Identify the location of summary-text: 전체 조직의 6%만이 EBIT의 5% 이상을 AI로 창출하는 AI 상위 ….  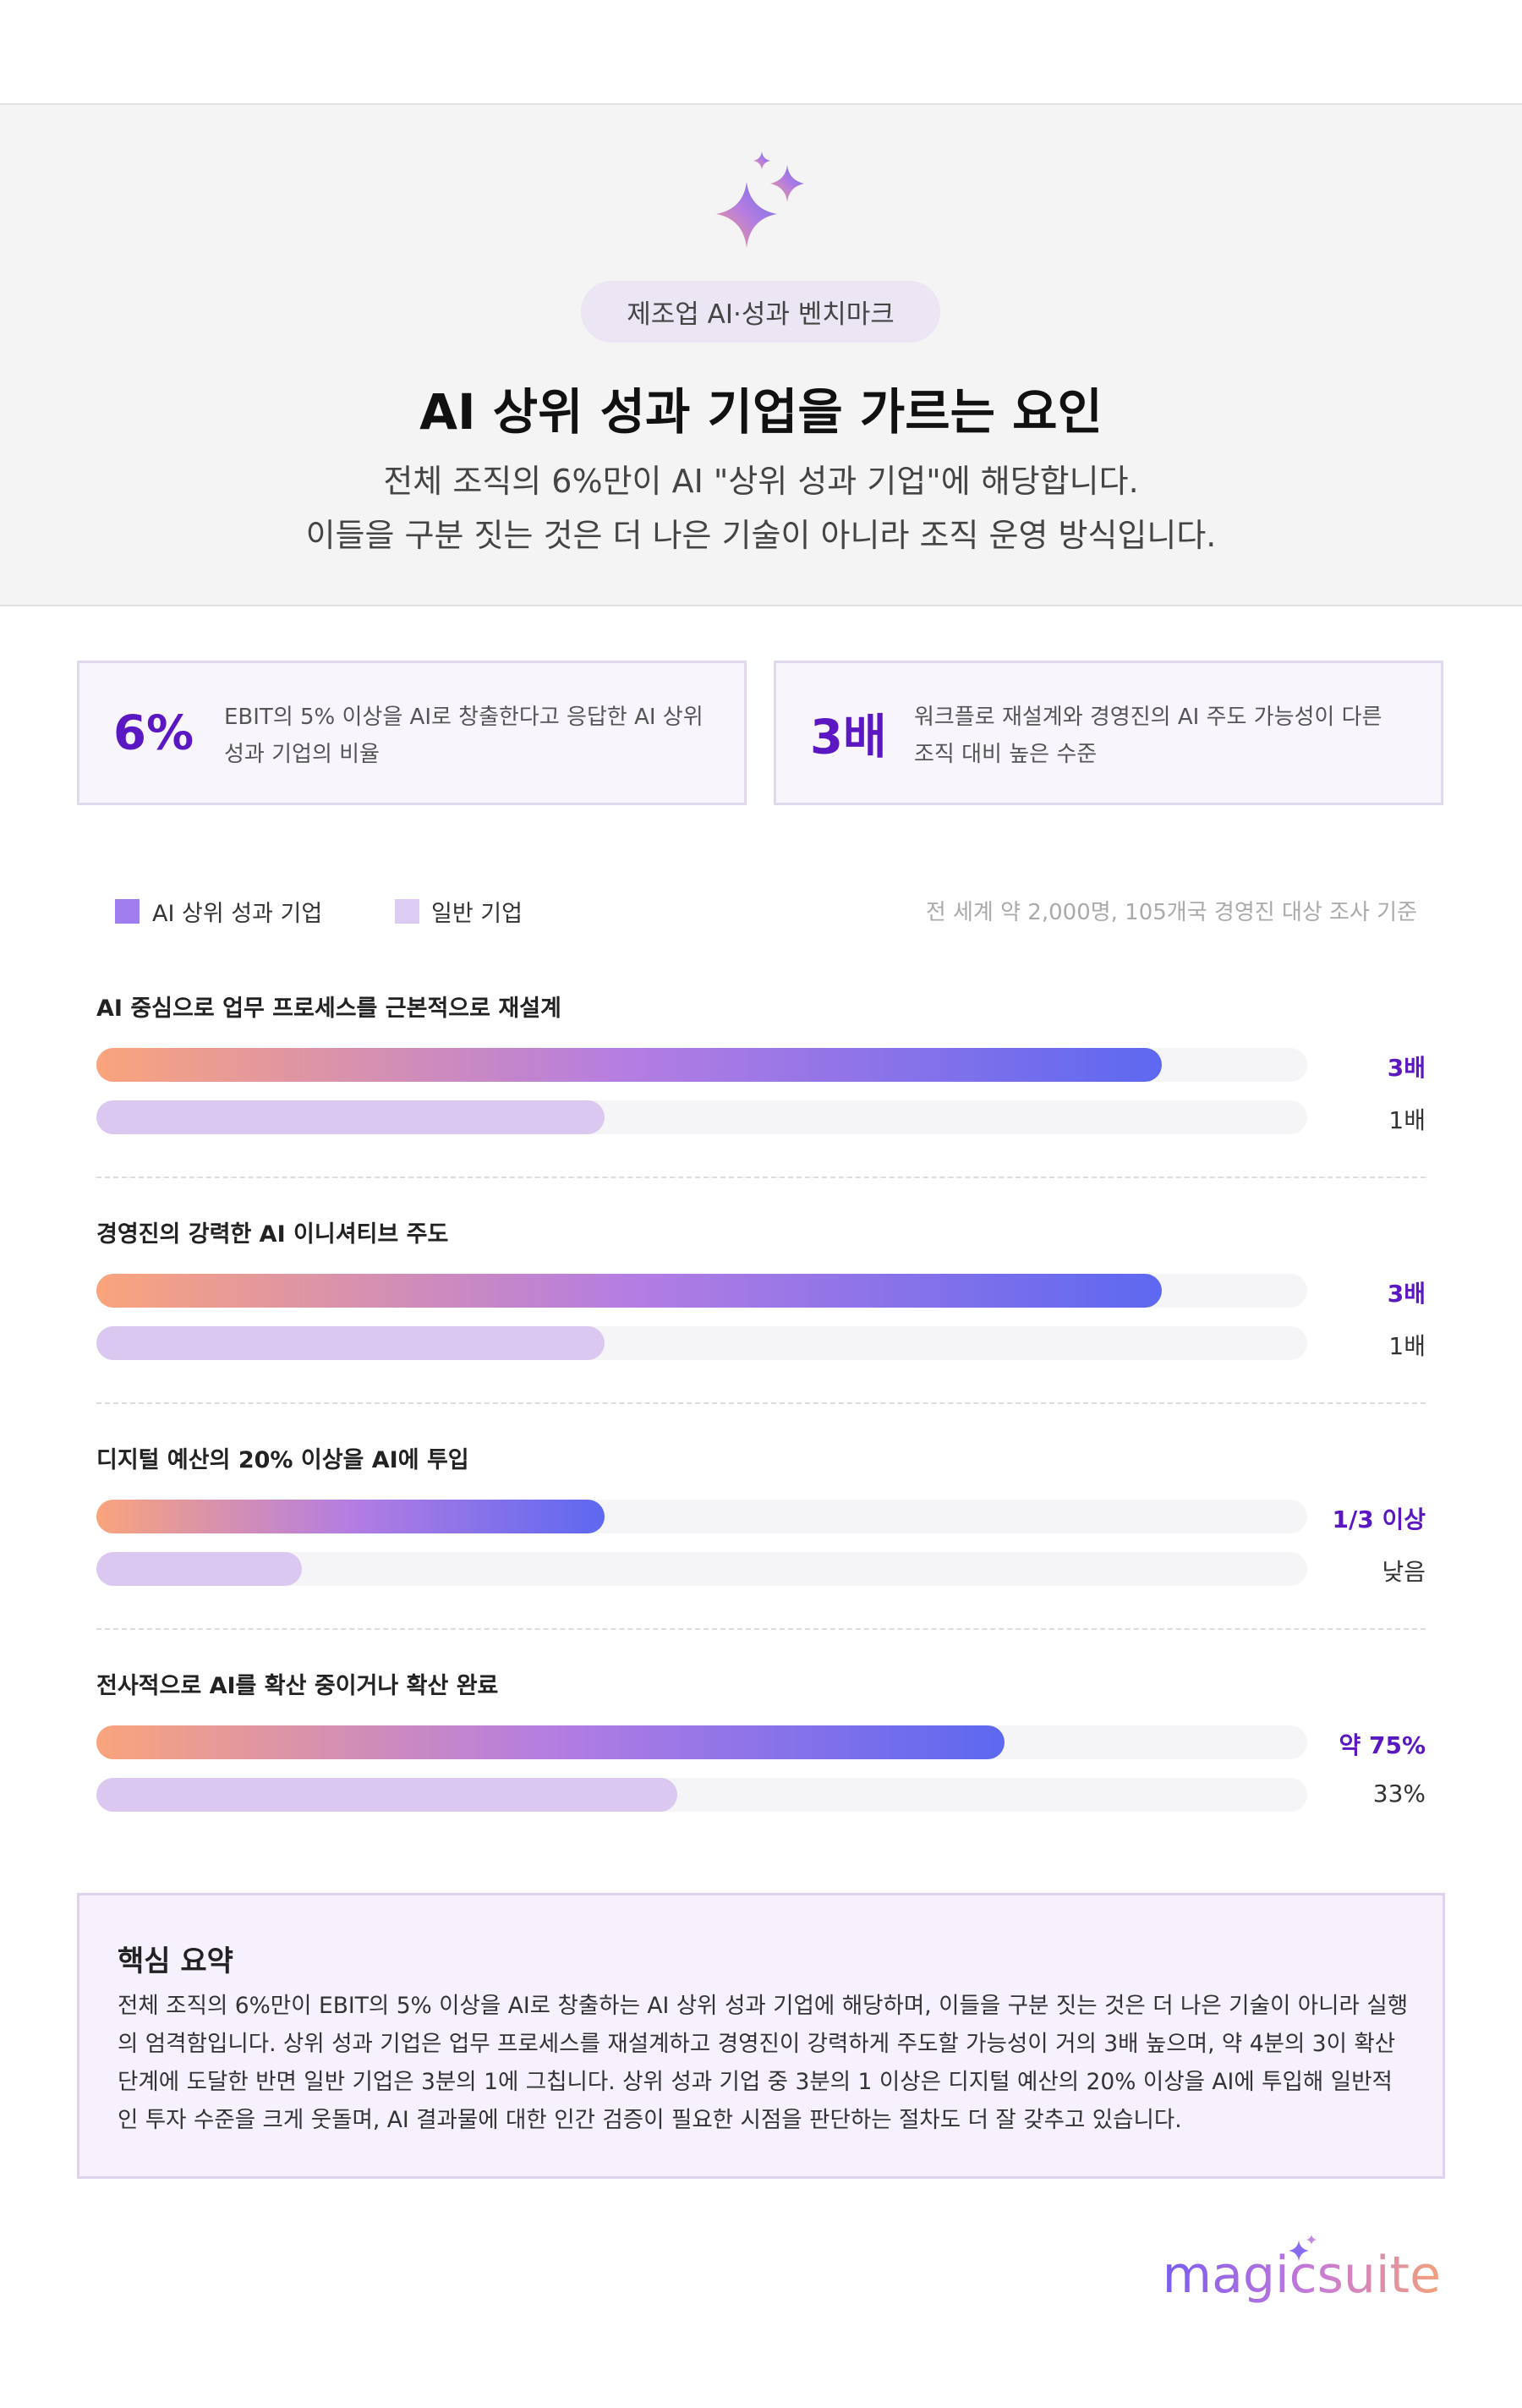
(763, 2063).